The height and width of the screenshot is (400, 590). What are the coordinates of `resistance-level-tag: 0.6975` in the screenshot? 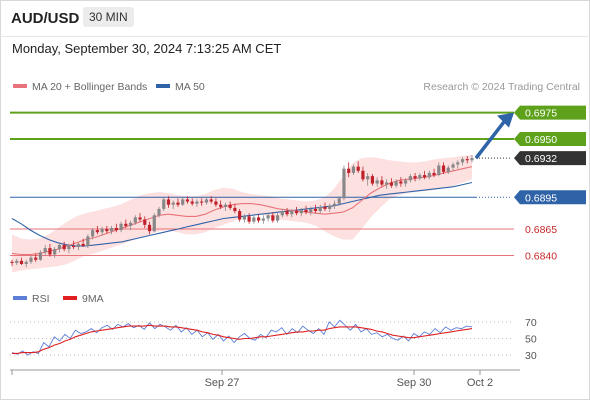 It's located at (550, 112).